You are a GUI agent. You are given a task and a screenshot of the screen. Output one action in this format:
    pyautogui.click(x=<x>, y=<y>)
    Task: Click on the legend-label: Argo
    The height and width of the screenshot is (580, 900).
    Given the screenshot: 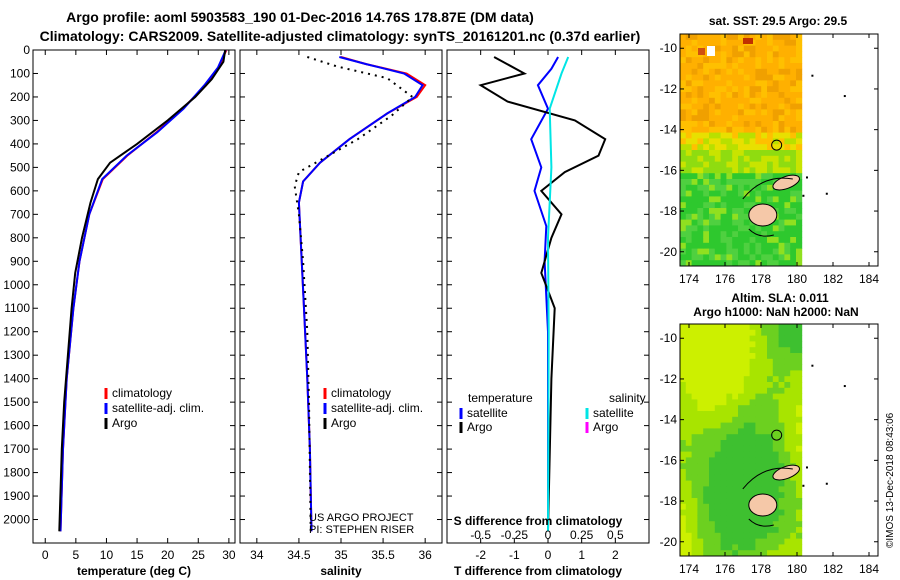 What is the action you would take?
    pyautogui.click(x=480, y=427)
    